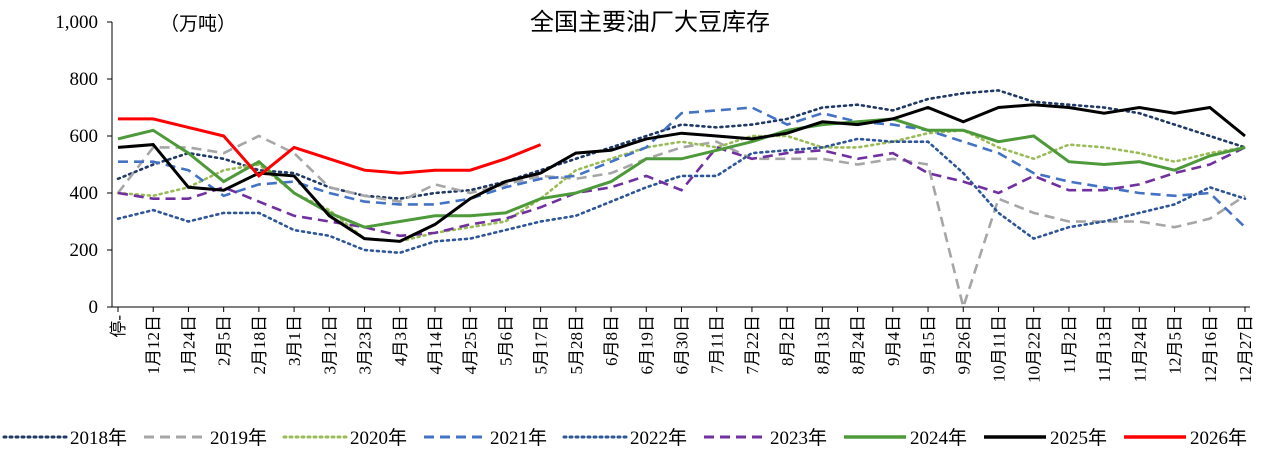 The width and height of the screenshot is (1264, 453). I want to click on x-tick-label: 11月2日, so click(1069, 344).